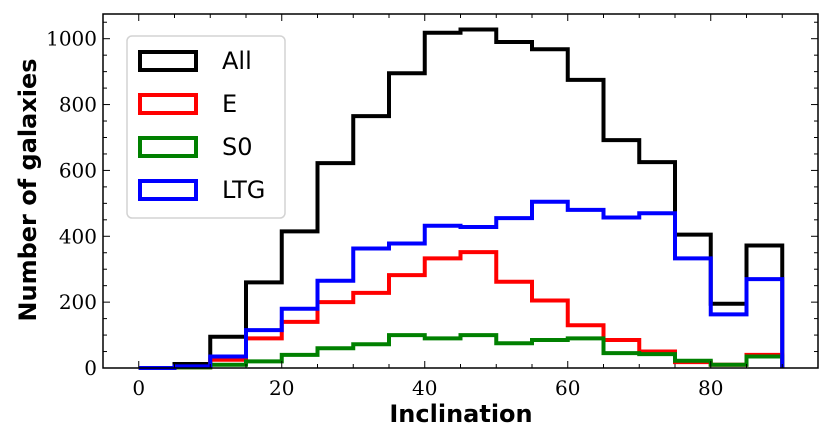 This screenshot has height=444, width=831. Describe the element at coordinates (90, 368) in the screenshot. I see `y-tick-label: 0` at that location.